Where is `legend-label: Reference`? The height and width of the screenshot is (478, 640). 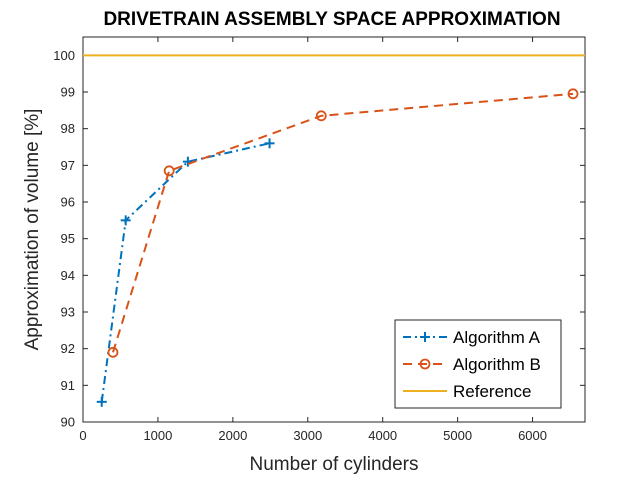
legend-label: Reference is located at coordinates (492, 391).